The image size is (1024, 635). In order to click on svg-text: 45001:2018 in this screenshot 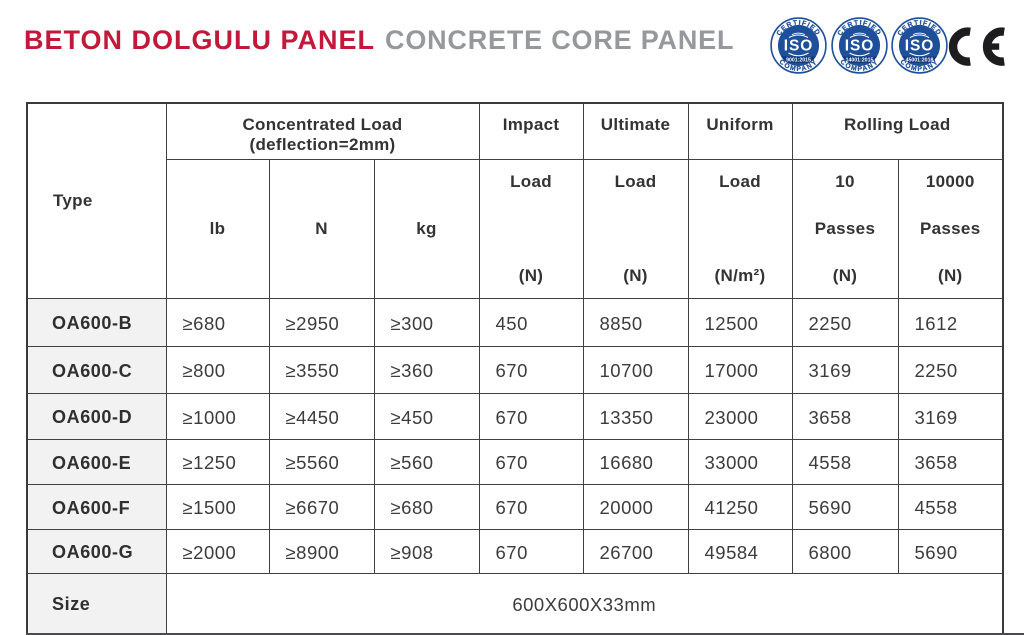, I will do `click(920, 61)`.